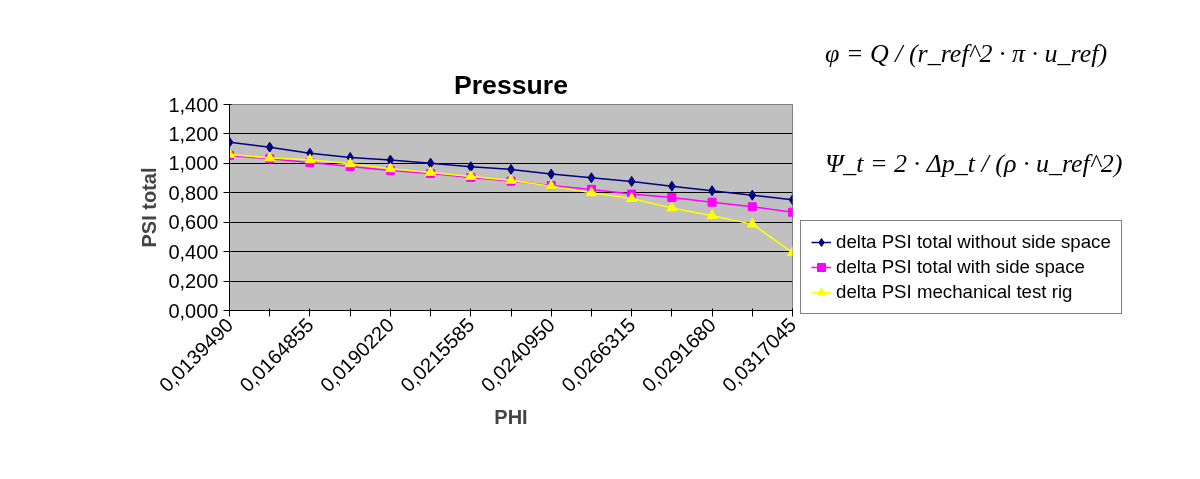 The width and height of the screenshot is (1200, 479). What do you see at coordinates (193, 104) in the screenshot?
I see `y-tick-label: 1,400` at bounding box center [193, 104].